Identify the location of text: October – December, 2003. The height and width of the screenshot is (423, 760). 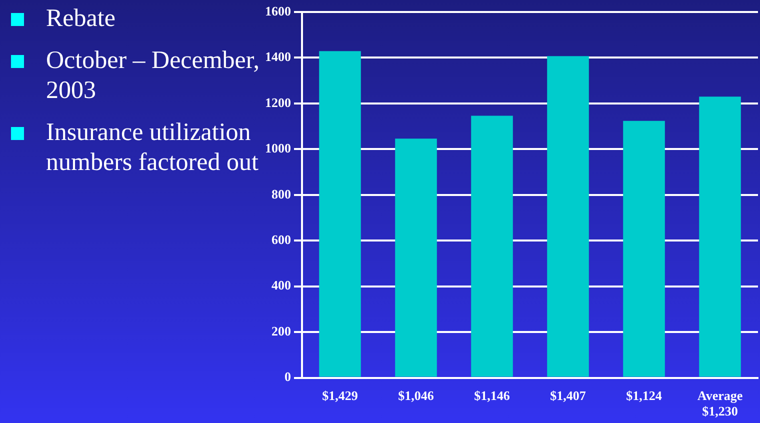
(153, 76).